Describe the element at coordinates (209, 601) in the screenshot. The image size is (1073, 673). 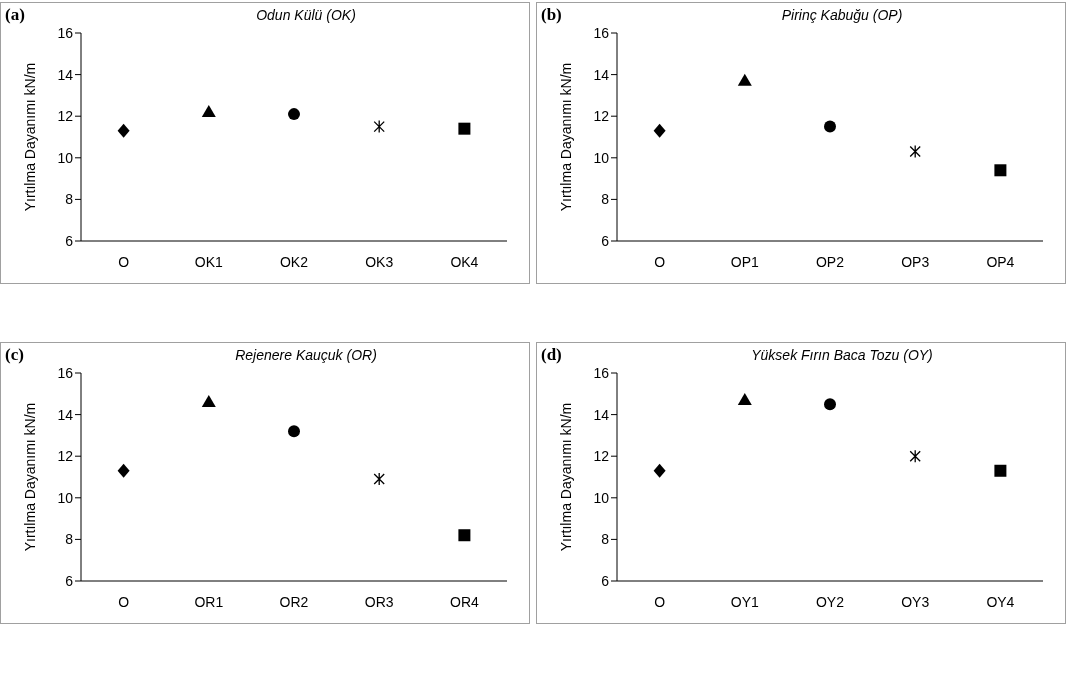
I see `x-tick-label: OR1` at that location.